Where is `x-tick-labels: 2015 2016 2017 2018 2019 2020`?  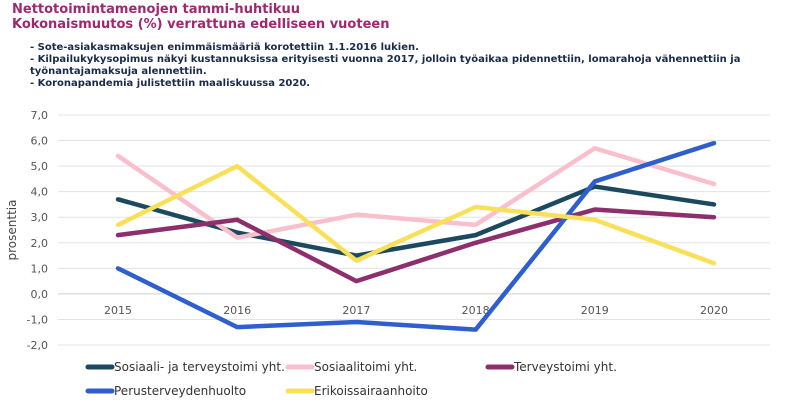 x-tick-labels: 2015 2016 2017 2018 2019 2020 is located at coordinates (416, 310).